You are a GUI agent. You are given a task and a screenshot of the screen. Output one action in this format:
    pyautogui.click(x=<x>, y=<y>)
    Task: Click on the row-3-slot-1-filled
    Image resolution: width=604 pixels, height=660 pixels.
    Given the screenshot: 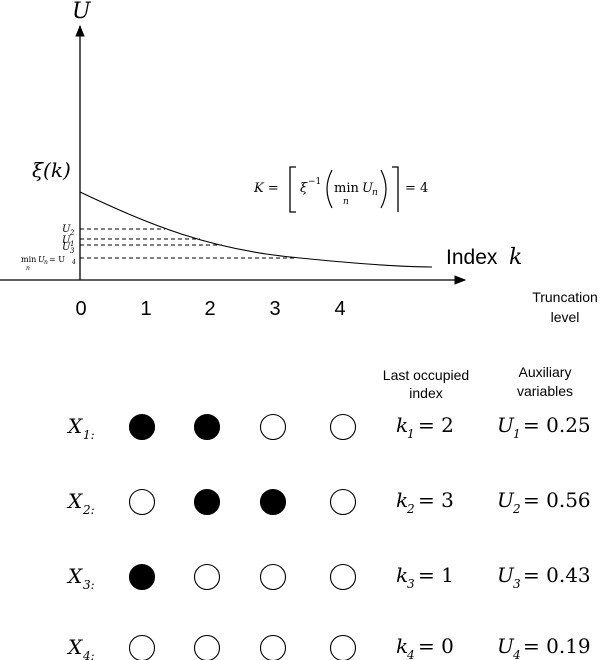 What is the action you would take?
    pyautogui.click(x=142, y=577)
    